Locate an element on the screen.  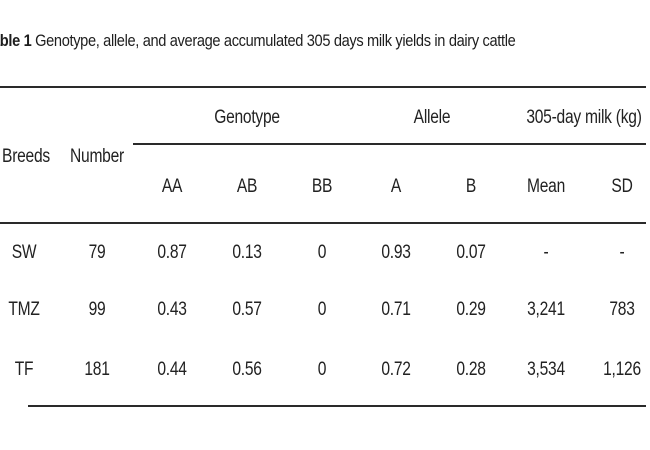
cell-mean: - is located at coordinates (546, 252).